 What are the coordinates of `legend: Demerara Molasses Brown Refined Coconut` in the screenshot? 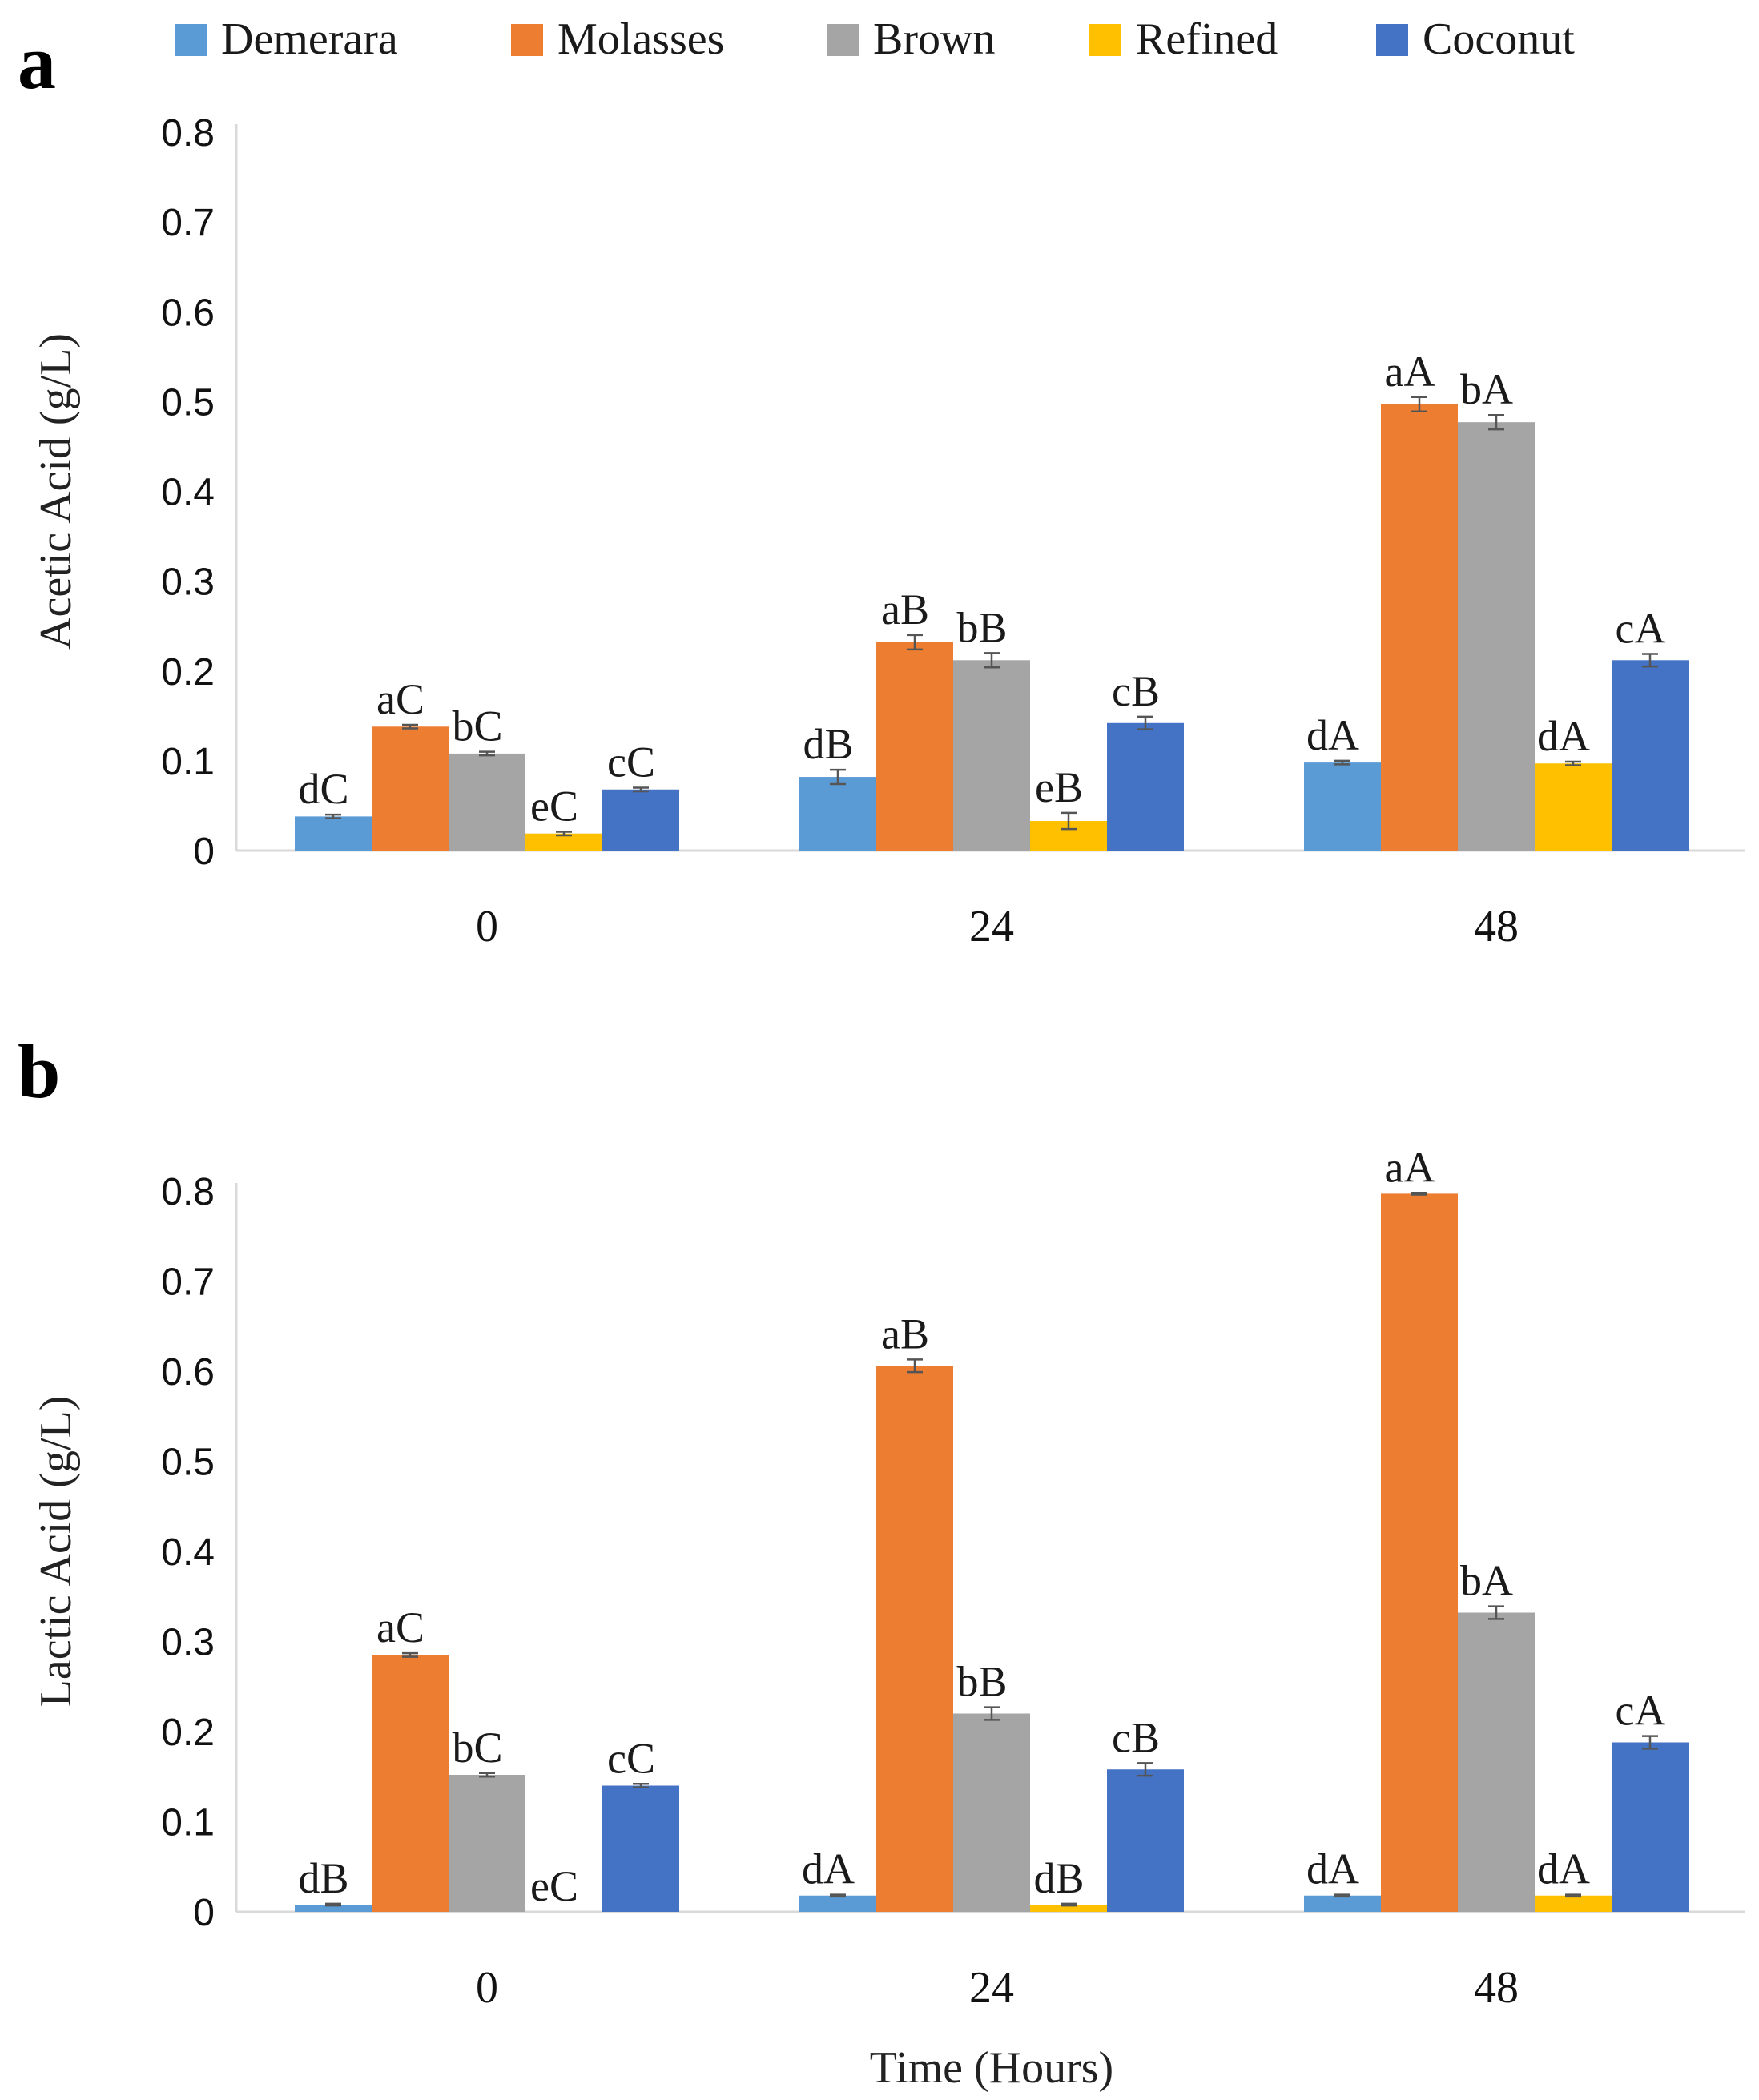 It's located at (875, 39).